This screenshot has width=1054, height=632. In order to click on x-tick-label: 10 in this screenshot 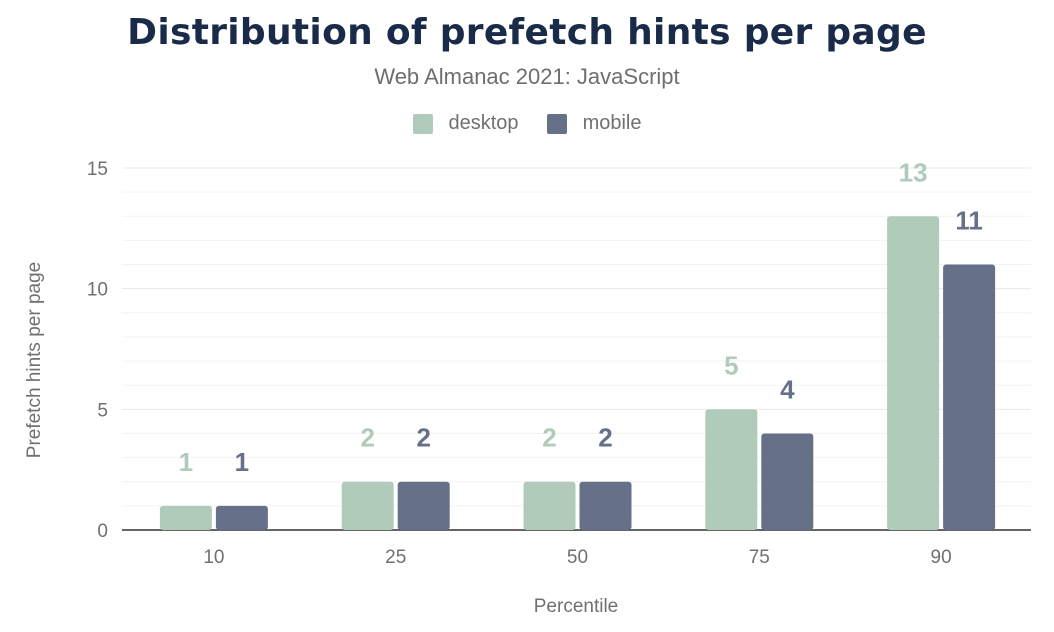, I will do `click(213, 557)`.